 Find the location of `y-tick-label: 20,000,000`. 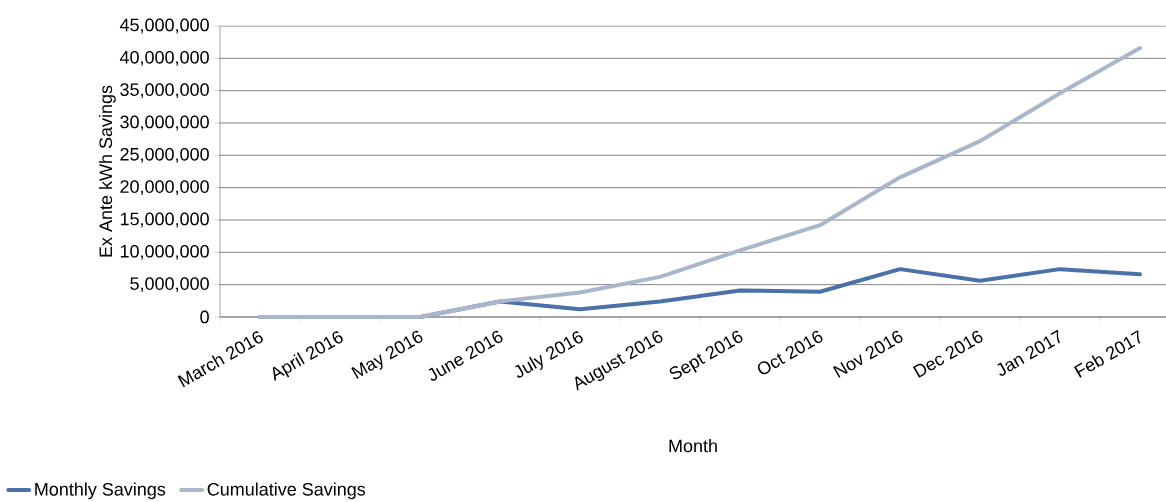

y-tick-label: 20,000,000 is located at coordinates (164, 188).